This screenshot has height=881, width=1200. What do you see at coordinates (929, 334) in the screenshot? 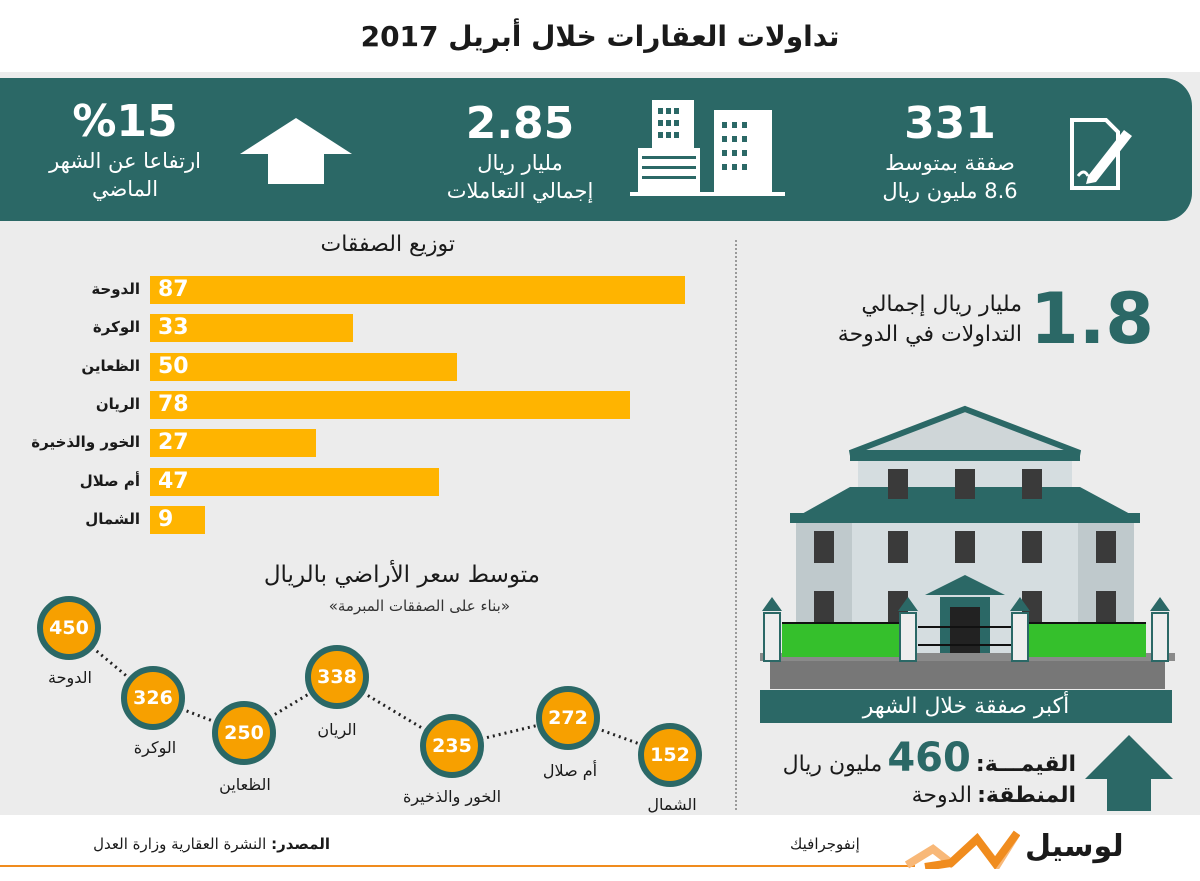
I see `doha-line2: التداولات في الدوحة` at bounding box center [929, 334].